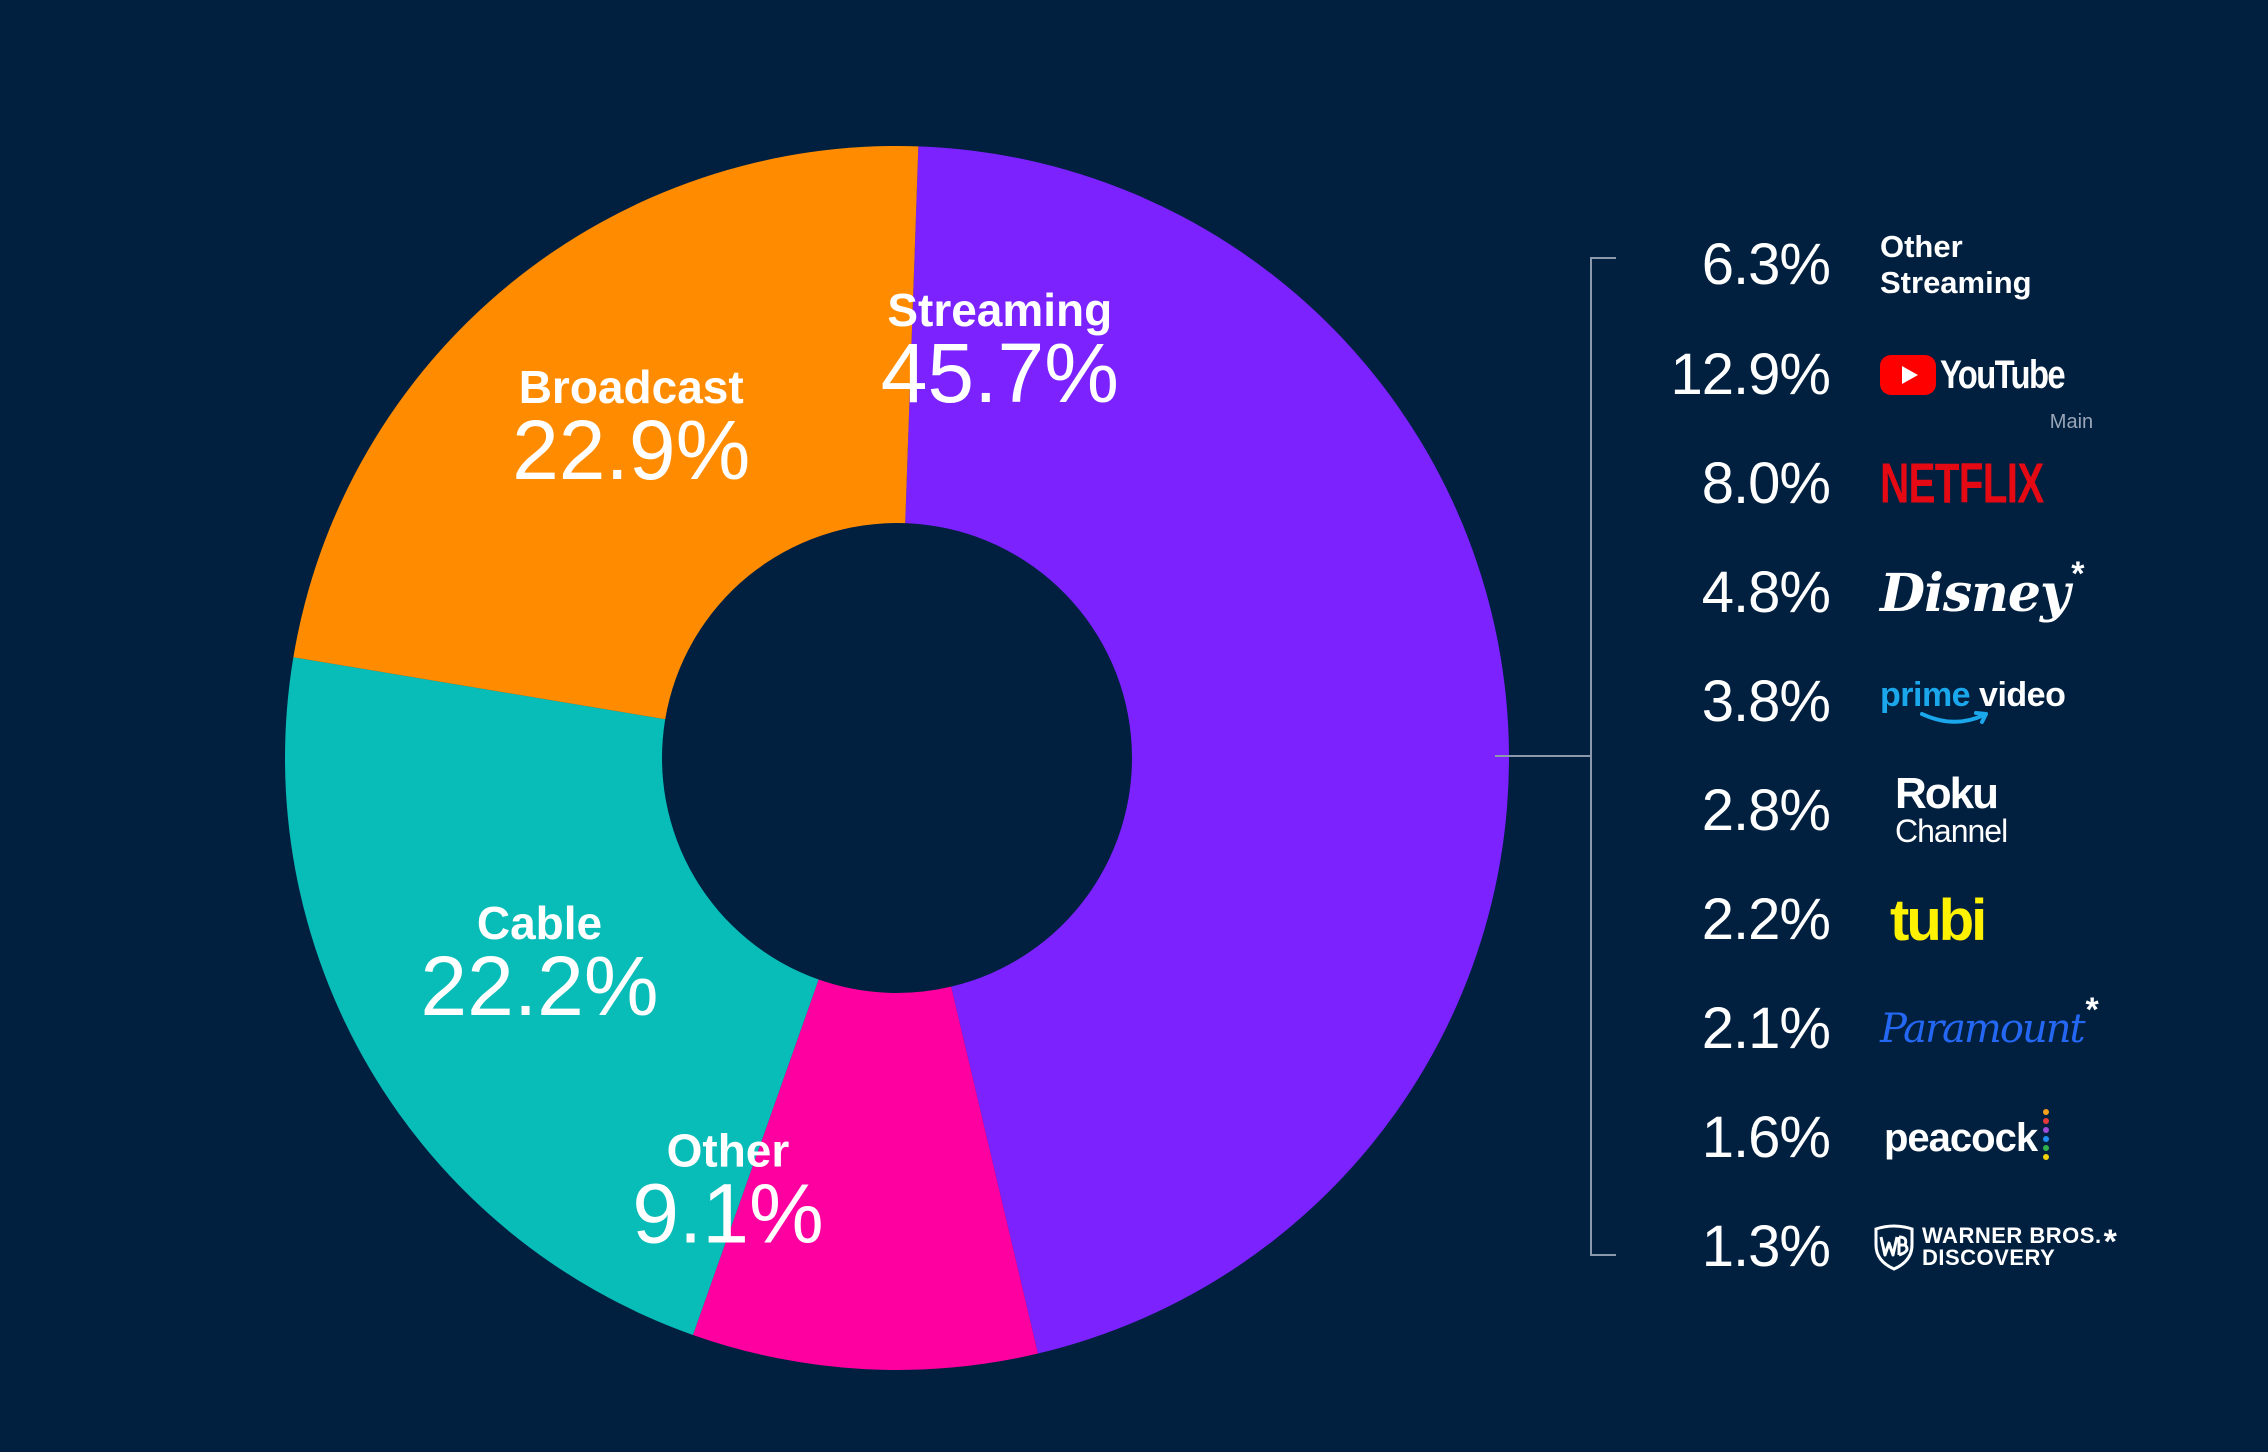 This screenshot has height=1452, width=2268. I want to click on breakdown-row-youtube: 12.9% YouTube Main, so click(1920, 379).